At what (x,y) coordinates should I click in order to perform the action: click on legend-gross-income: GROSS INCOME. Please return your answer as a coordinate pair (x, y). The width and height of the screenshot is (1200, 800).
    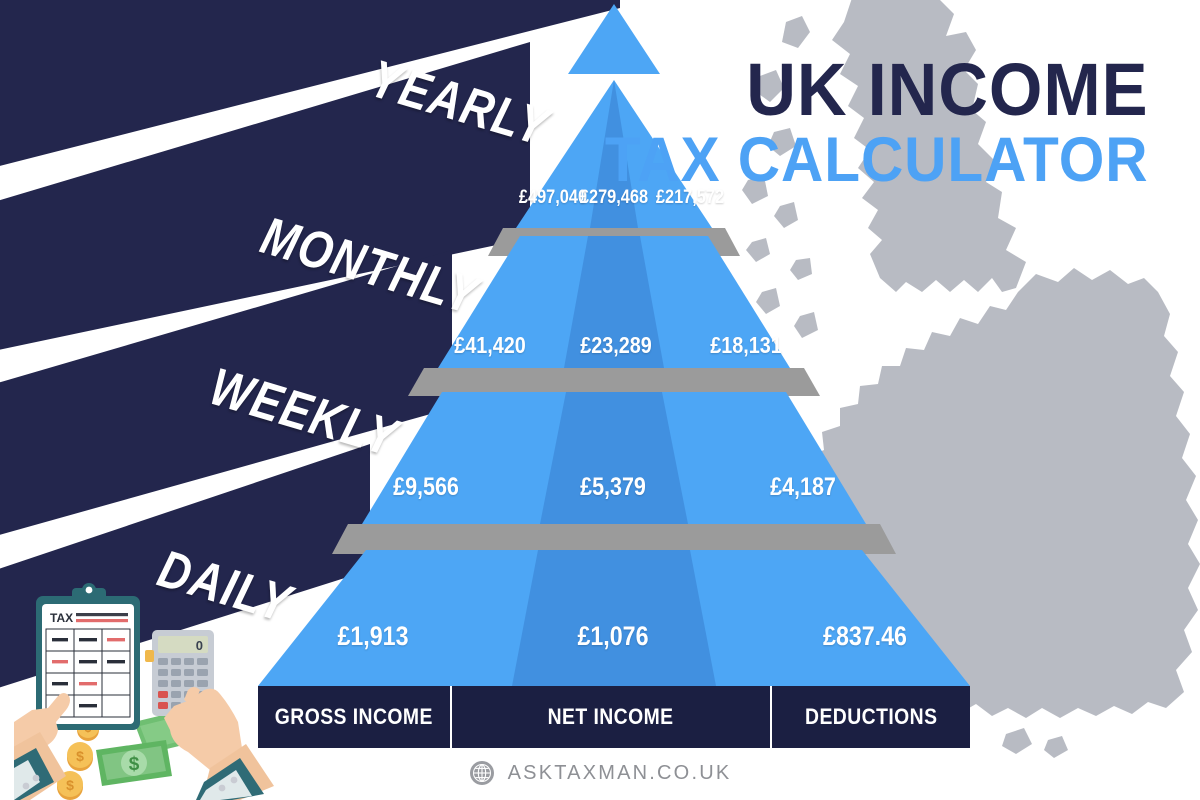
    Looking at the image, I should click on (355, 717).